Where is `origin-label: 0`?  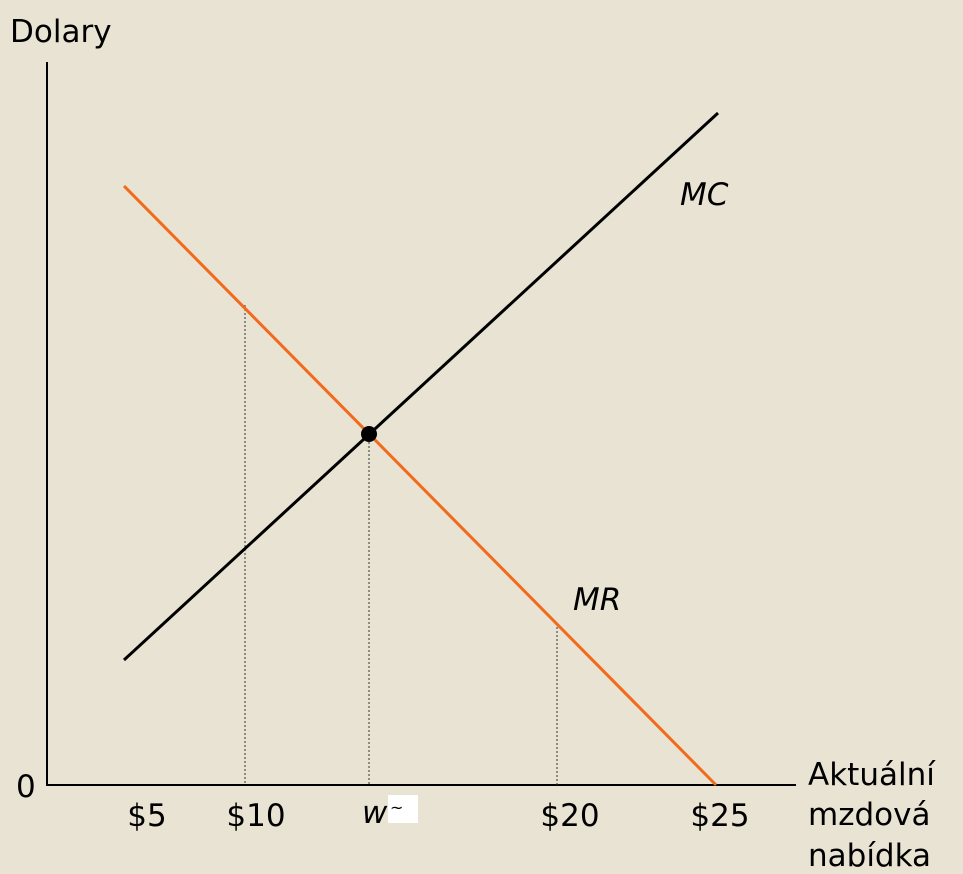 origin-label: 0 is located at coordinates (26, 787).